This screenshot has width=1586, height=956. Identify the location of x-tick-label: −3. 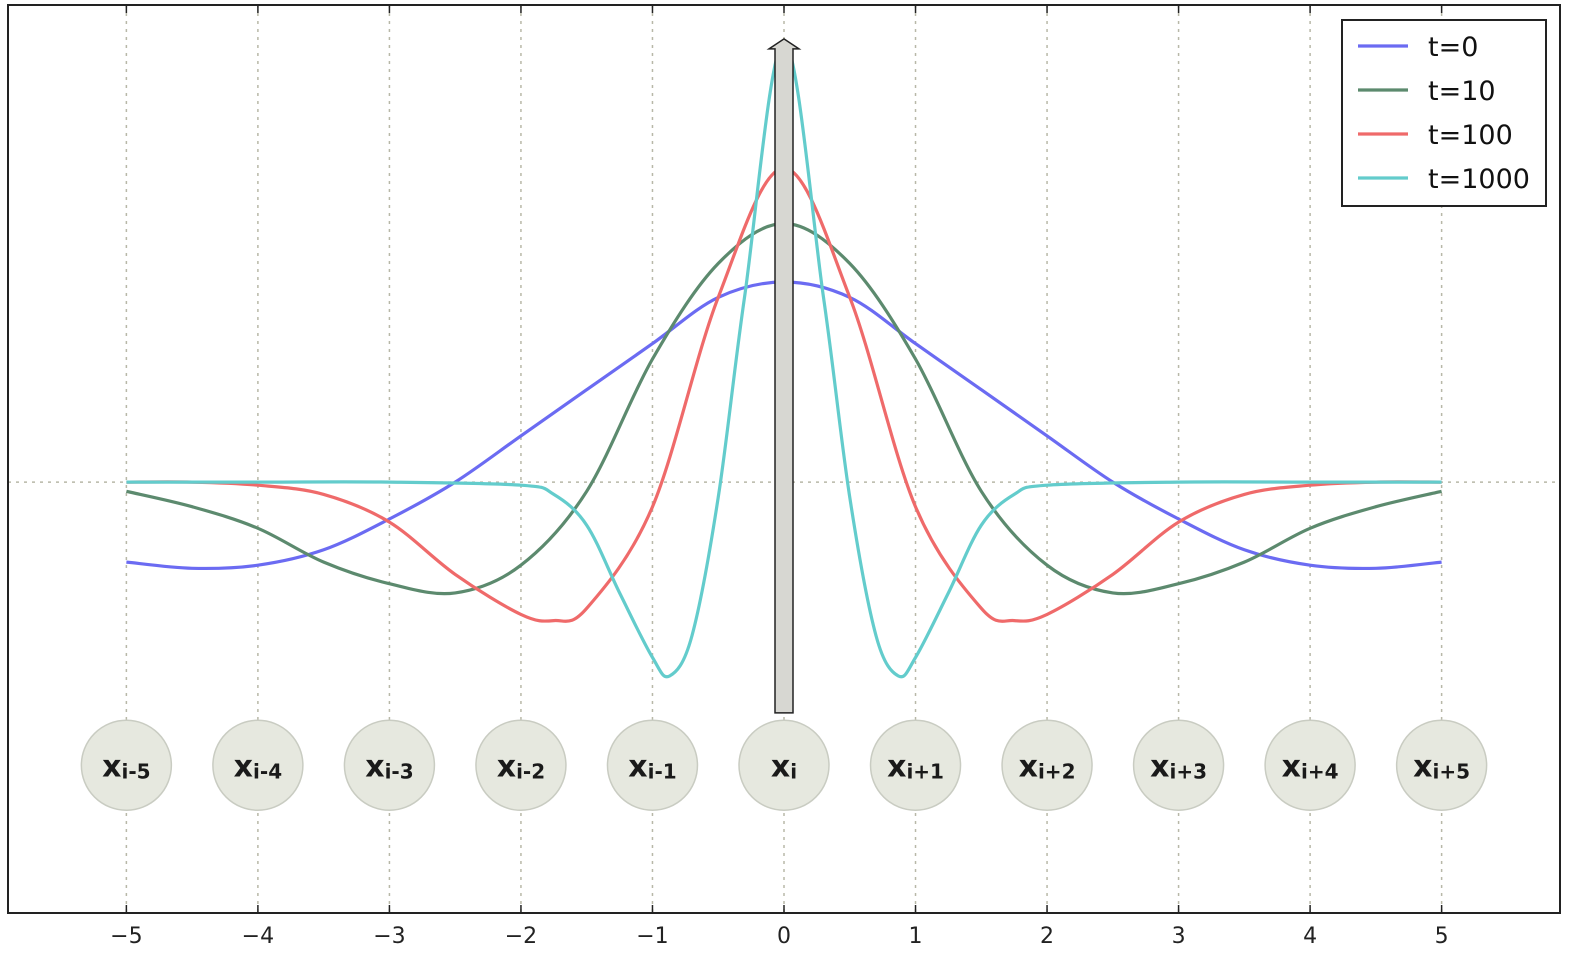
(389, 936).